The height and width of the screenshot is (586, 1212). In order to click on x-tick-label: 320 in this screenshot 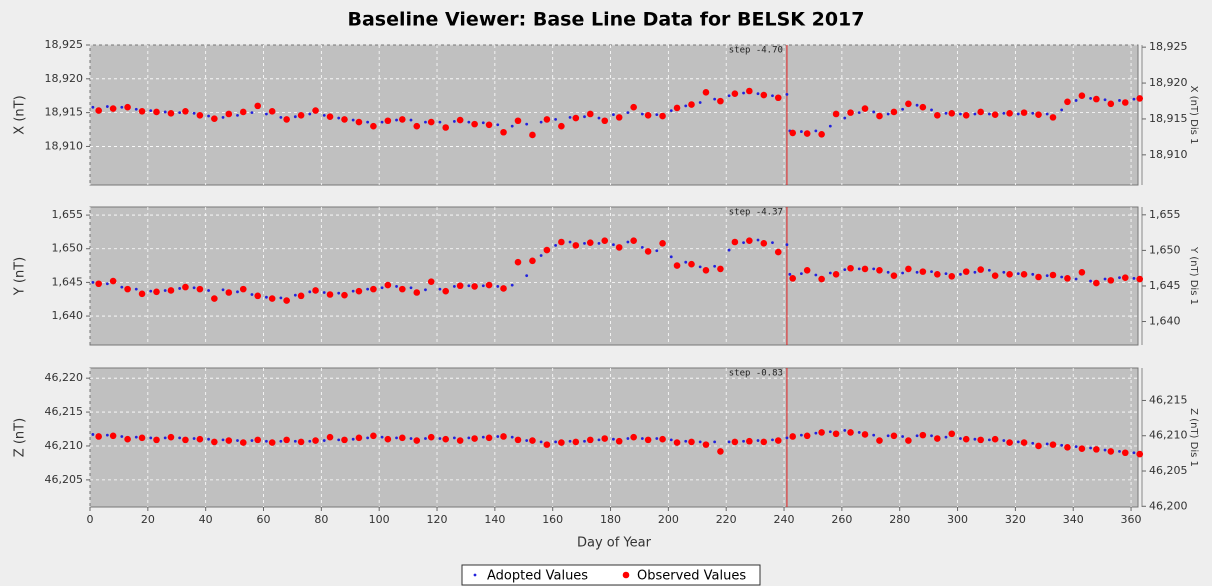, I will do `click(1015, 519)`.